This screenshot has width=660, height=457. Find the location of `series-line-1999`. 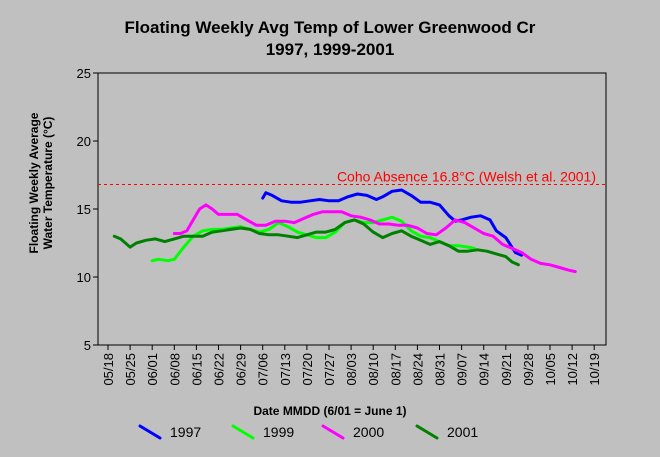

series-line-1999 is located at coordinates (313, 239).